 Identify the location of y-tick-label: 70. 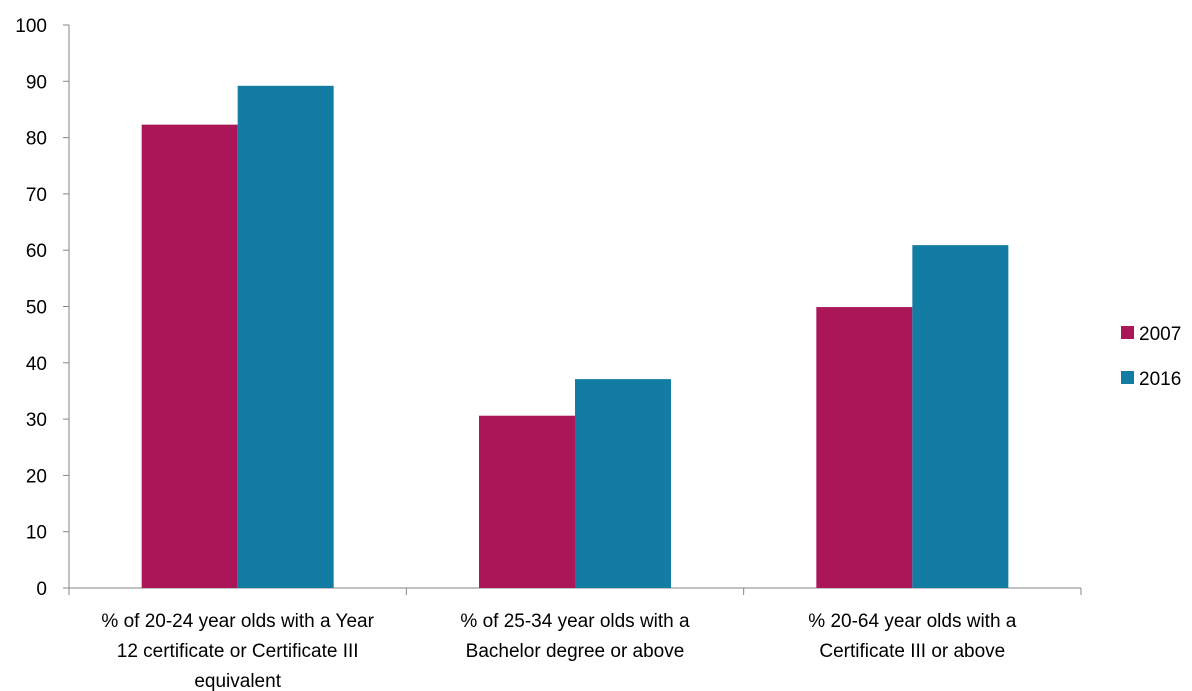
(36, 195).